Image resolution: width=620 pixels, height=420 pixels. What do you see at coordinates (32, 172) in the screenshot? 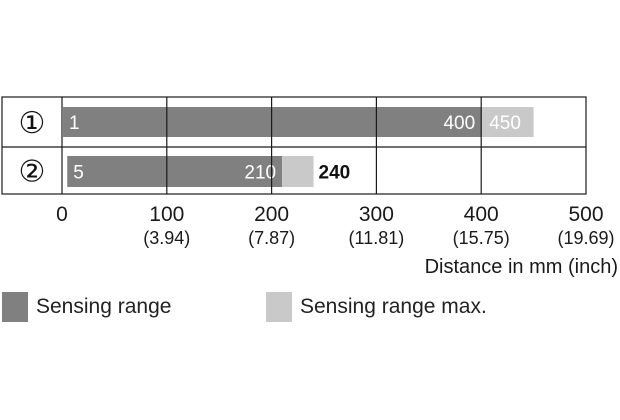
I see `row-marker-2: ②` at bounding box center [32, 172].